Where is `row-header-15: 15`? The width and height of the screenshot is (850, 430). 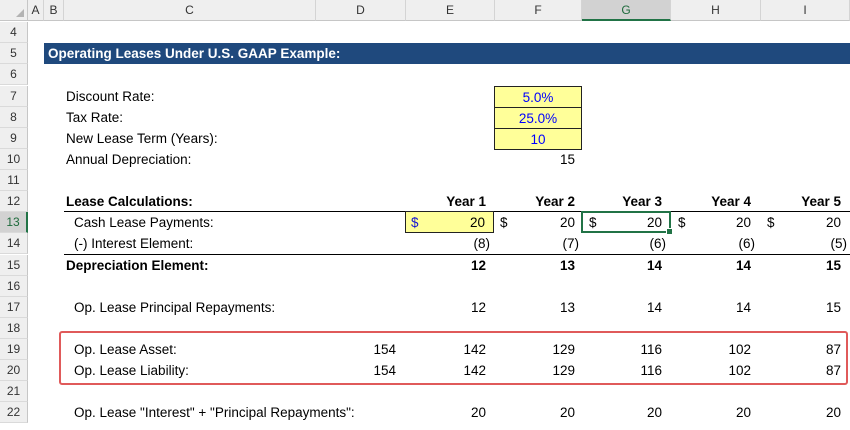 row-header-15: 15 is located at coordinates (14, 266).